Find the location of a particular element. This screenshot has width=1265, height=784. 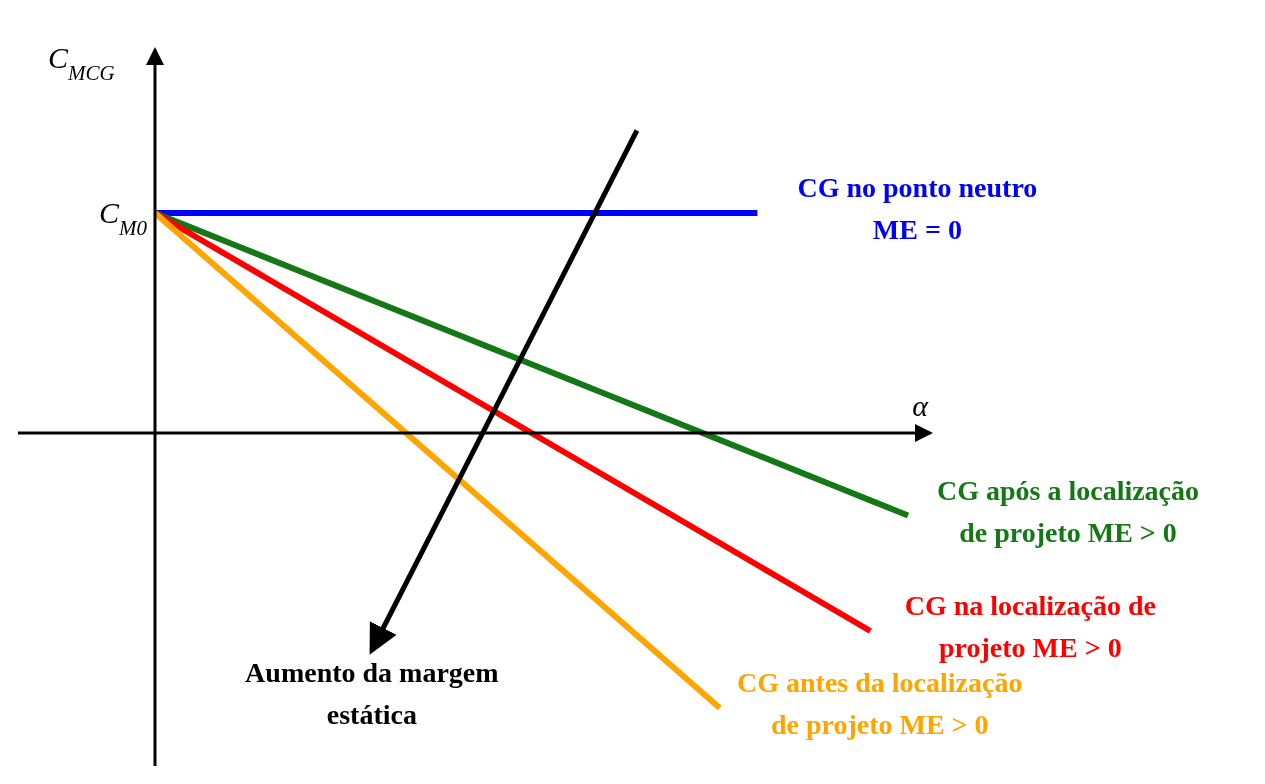

series-label: CG no ponto neutro ME = 0 is located at coordinates (917, 208).